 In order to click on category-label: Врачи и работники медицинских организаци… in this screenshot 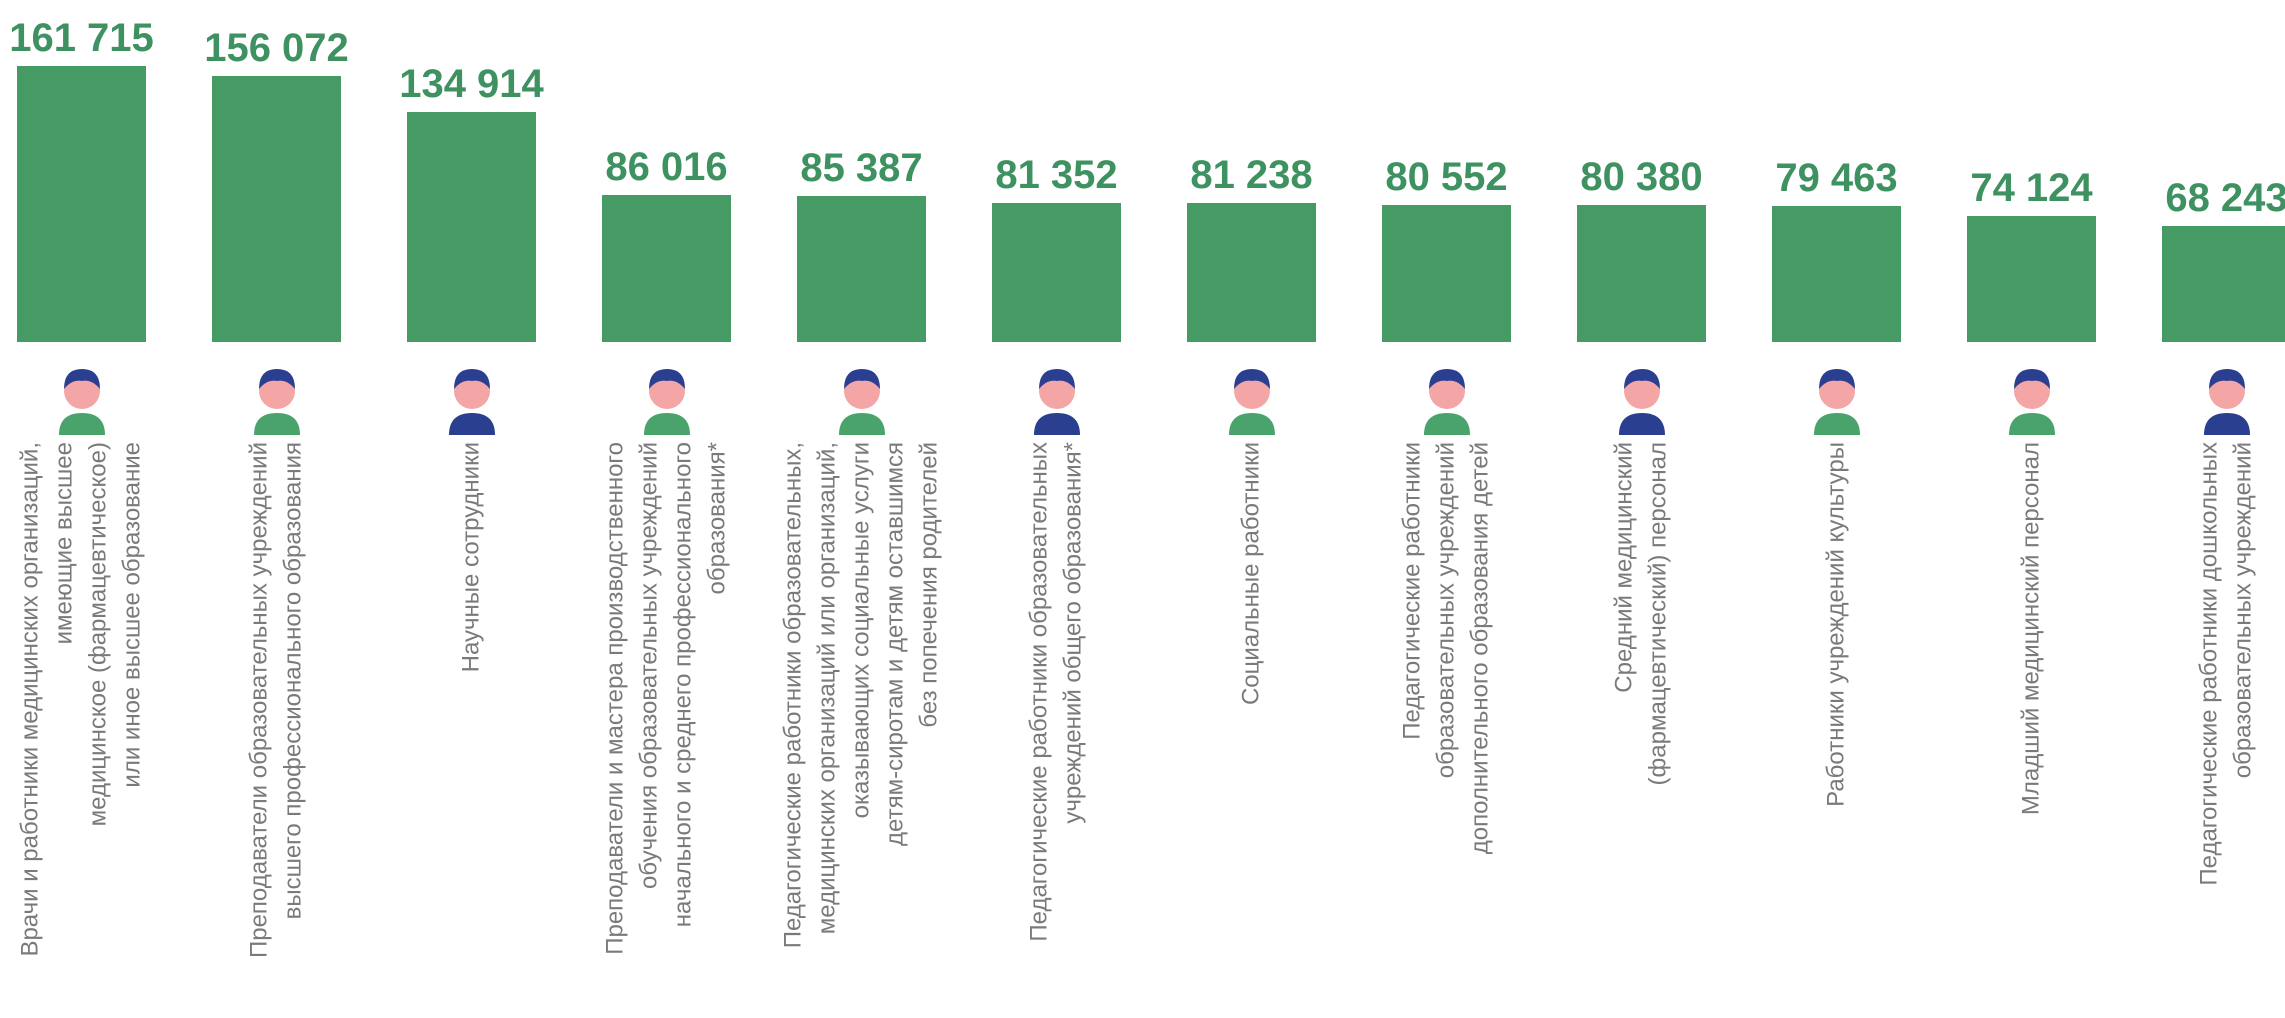, I will do `click(81, 699)`.